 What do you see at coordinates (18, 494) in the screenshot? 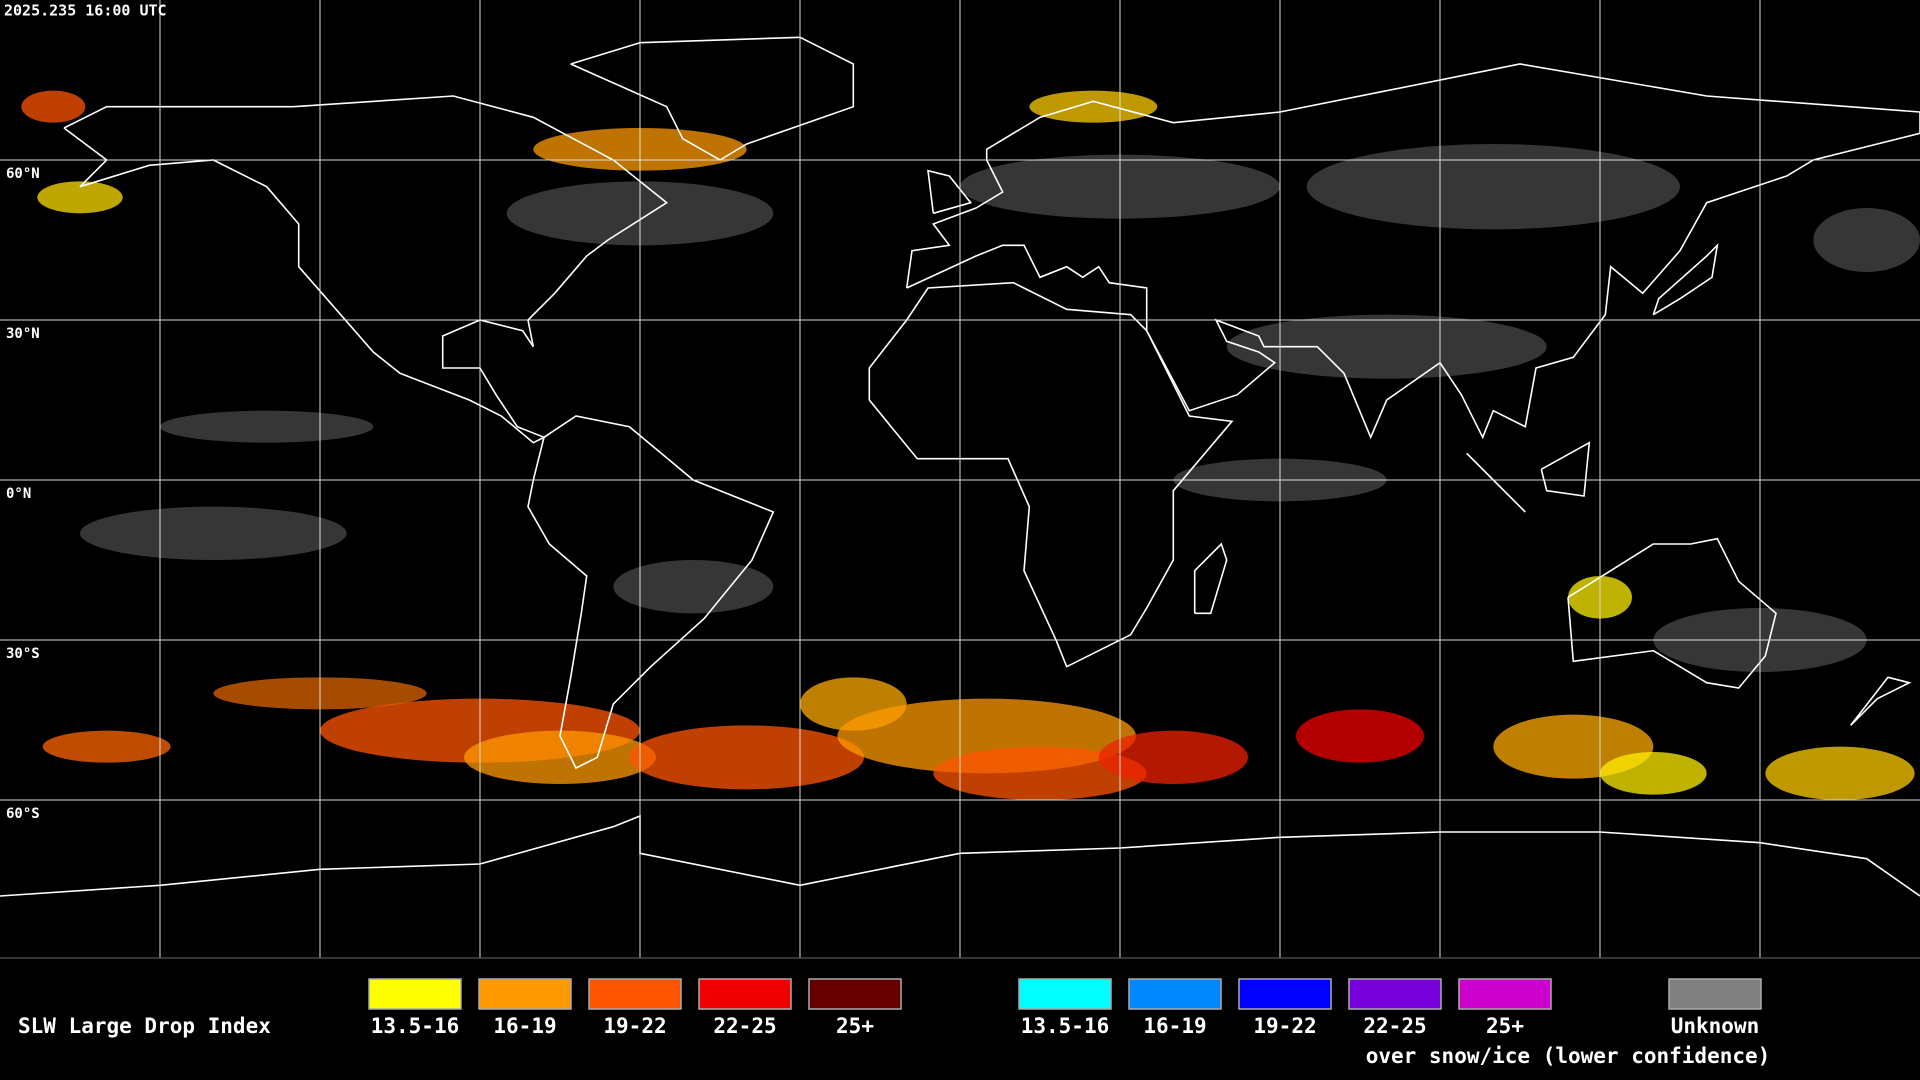
I see `latitude-label: 0°N` at bounding box center [18, 494].